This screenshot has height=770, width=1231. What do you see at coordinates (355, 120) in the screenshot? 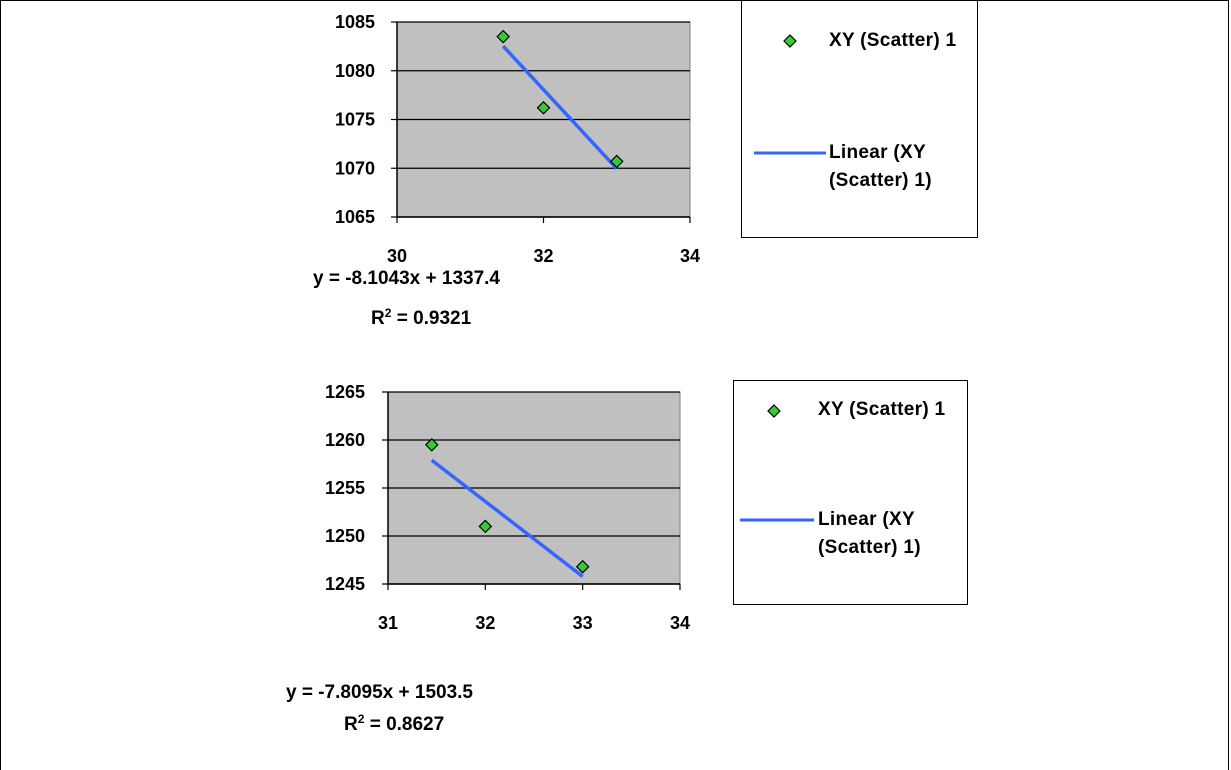
I see `y-tick-label: 1075` at bounding box center [355, 120].